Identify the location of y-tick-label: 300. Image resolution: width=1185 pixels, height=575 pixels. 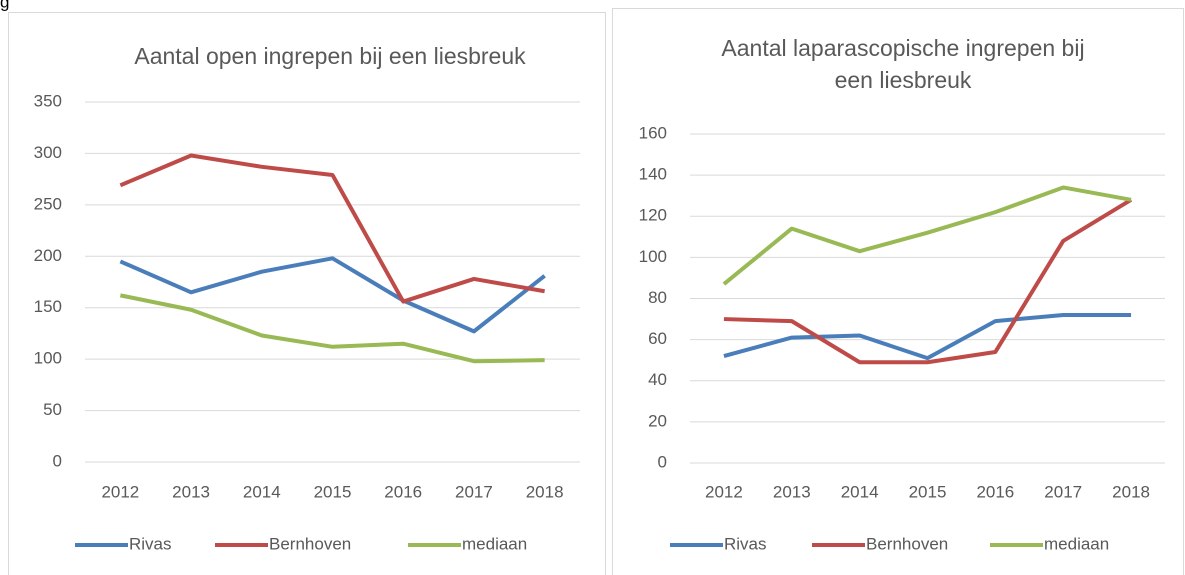
(48, 152).